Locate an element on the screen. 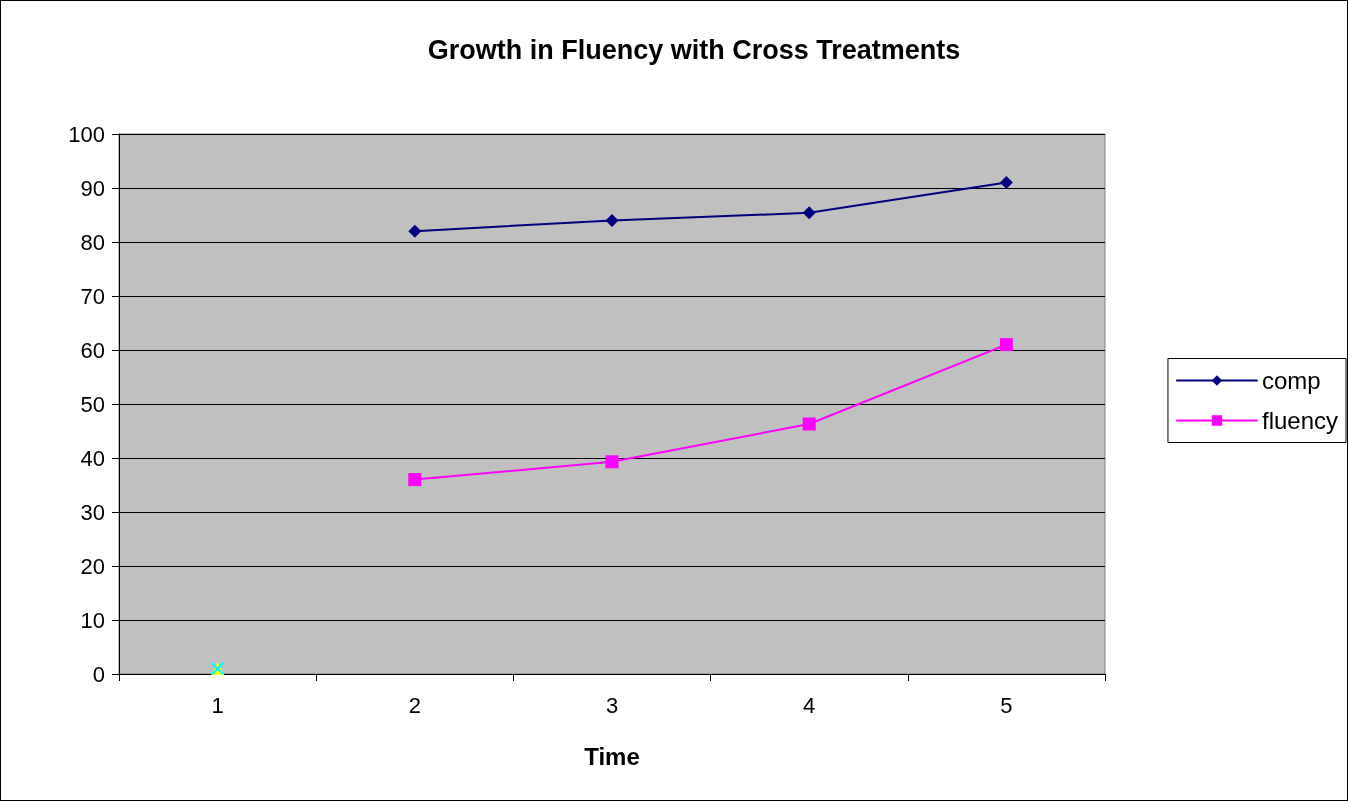  y-tick-label: 50 is located at coordinates (92, 404).